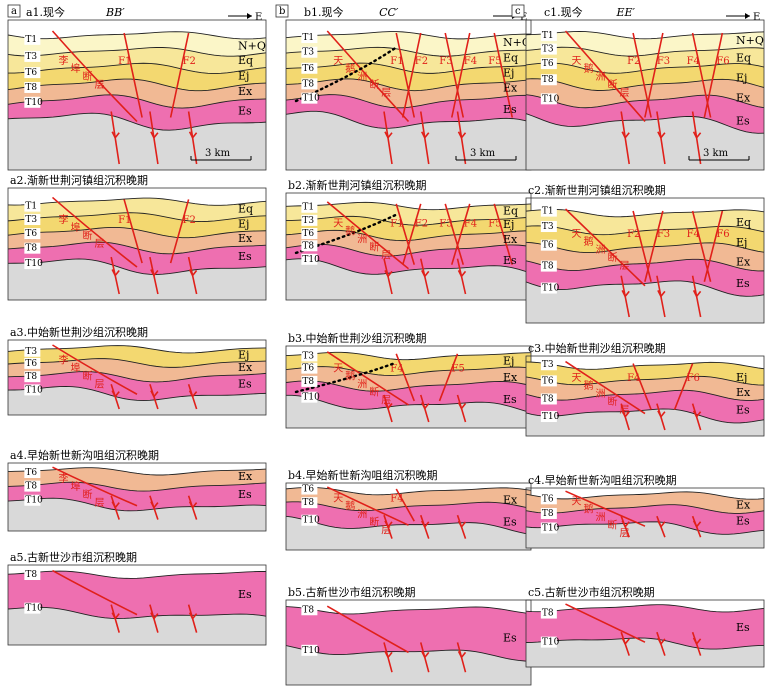 Image resolution: width=768 pixels, height=696 pixels. What do you see at coordinates (79, 332) in the screenshot?
I see `panel-title: a3.中始新世荆沙组沉积晚期` at bounding box center [79, 332].